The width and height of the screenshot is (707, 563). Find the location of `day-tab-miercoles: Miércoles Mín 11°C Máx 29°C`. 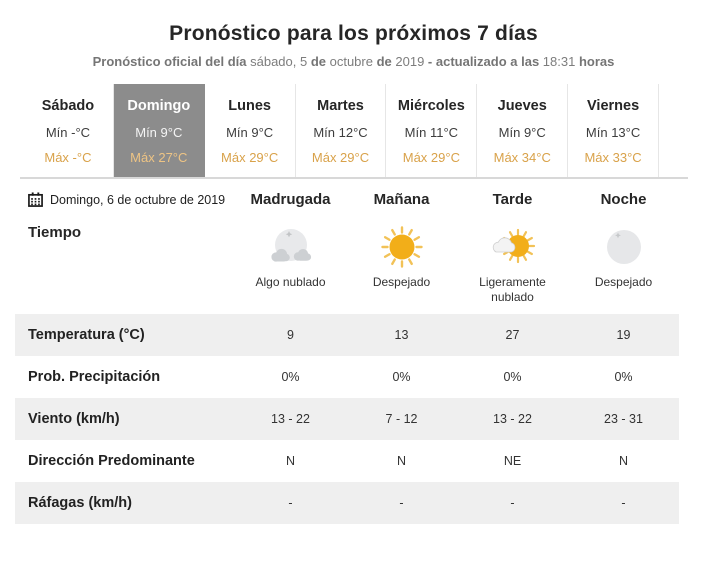

day-tab-miercoles: Miércoles Mín 11°C Máx 29°C is located at coordinates (432, 130).